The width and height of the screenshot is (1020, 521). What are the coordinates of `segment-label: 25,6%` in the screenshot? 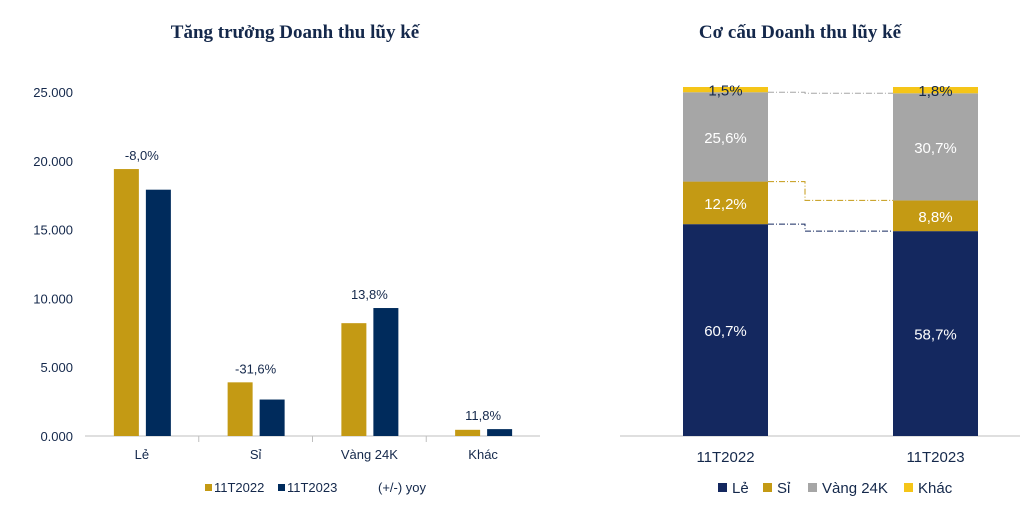 It's located at (725, 138).